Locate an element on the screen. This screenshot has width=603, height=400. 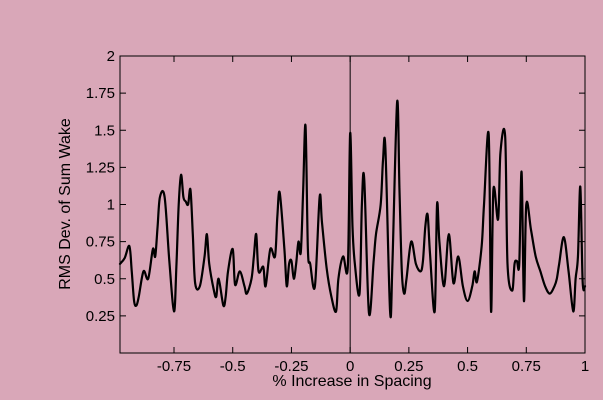
x-tick-label: -0.75 is located at coordinates (174, 366).